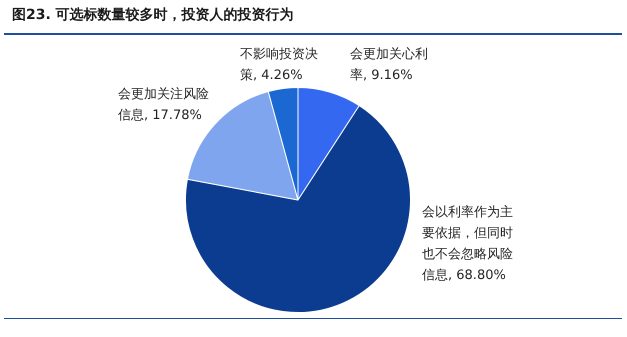  What do you see at coordinates (279, 64) in the screenshot?
I see `slice-label: 不影响投资决策, 4.26%` at bounding box center [279, 64].